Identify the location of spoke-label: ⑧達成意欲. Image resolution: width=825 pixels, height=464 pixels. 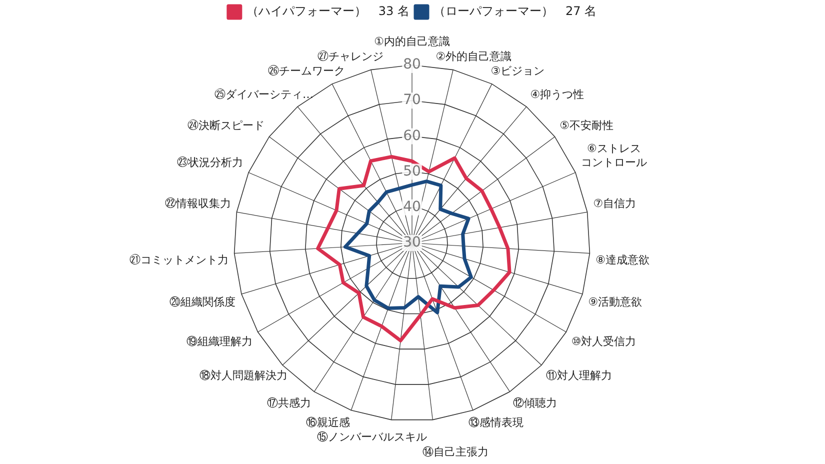
(623, 260).